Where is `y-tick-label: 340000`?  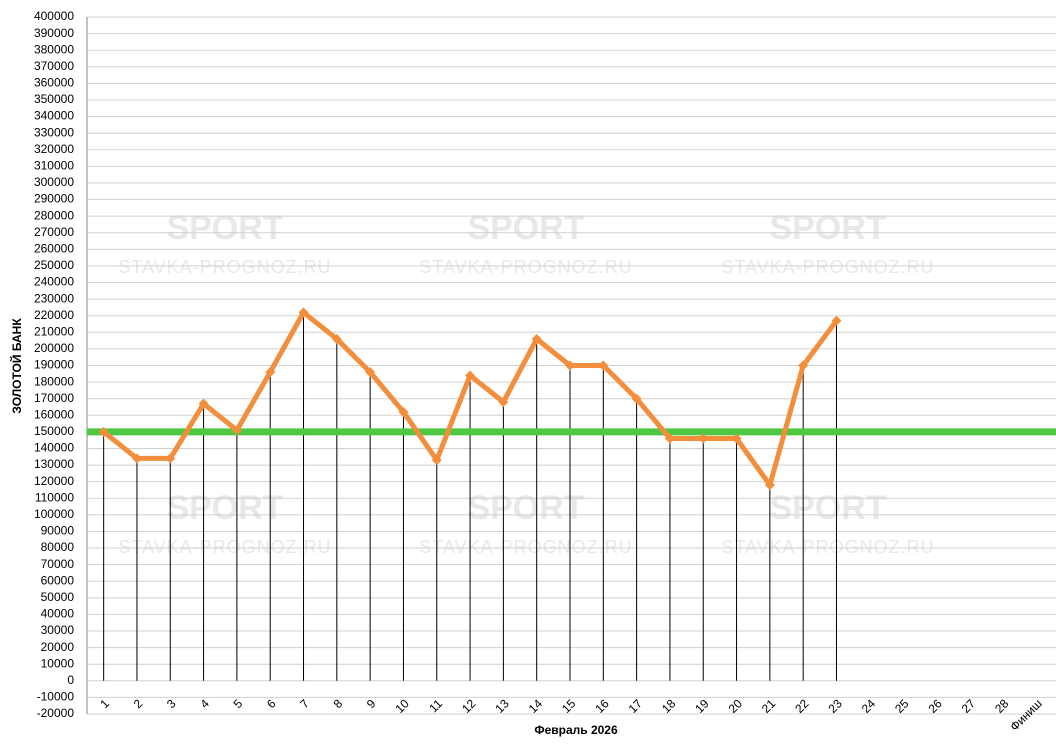
y-tick-label: 340000 is located at coordinates (54, 116).